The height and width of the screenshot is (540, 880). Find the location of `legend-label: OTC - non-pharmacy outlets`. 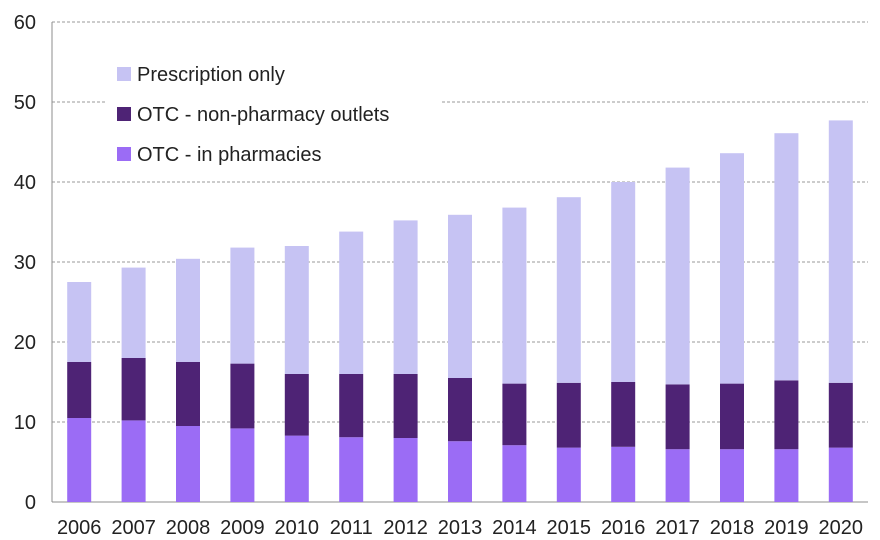

legend-label: OTC - non-pharmacy outlets is located at coordinates (263, 115).